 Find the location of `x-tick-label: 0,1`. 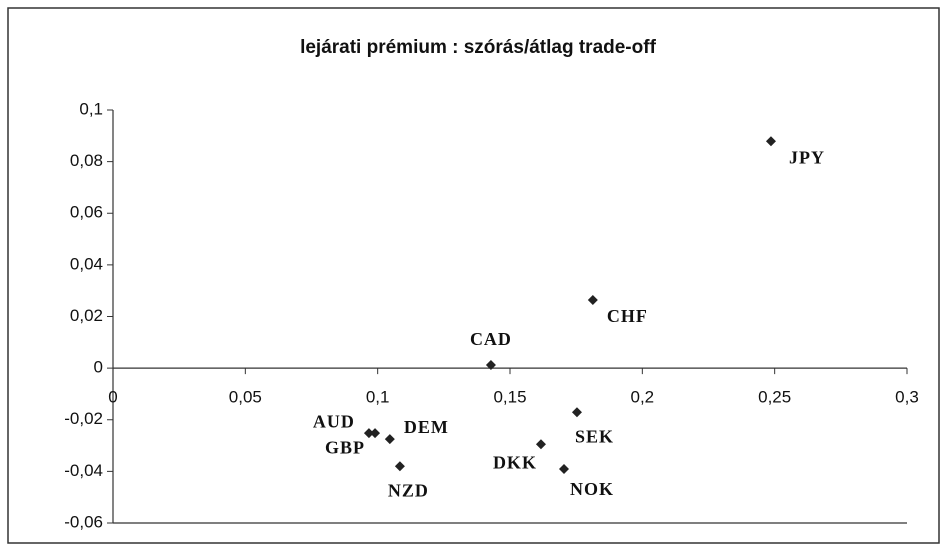

x-tick-label: 0,1 is located at coordinates (378, 397).